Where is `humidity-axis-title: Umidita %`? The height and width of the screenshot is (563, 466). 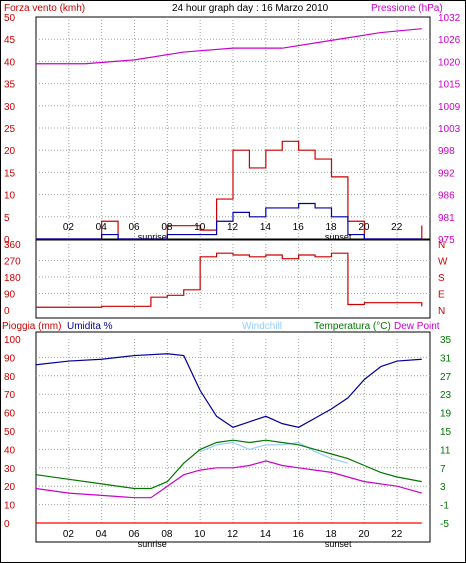 humidity-axis-title: Umidita % is located at coordinates (90, 326).